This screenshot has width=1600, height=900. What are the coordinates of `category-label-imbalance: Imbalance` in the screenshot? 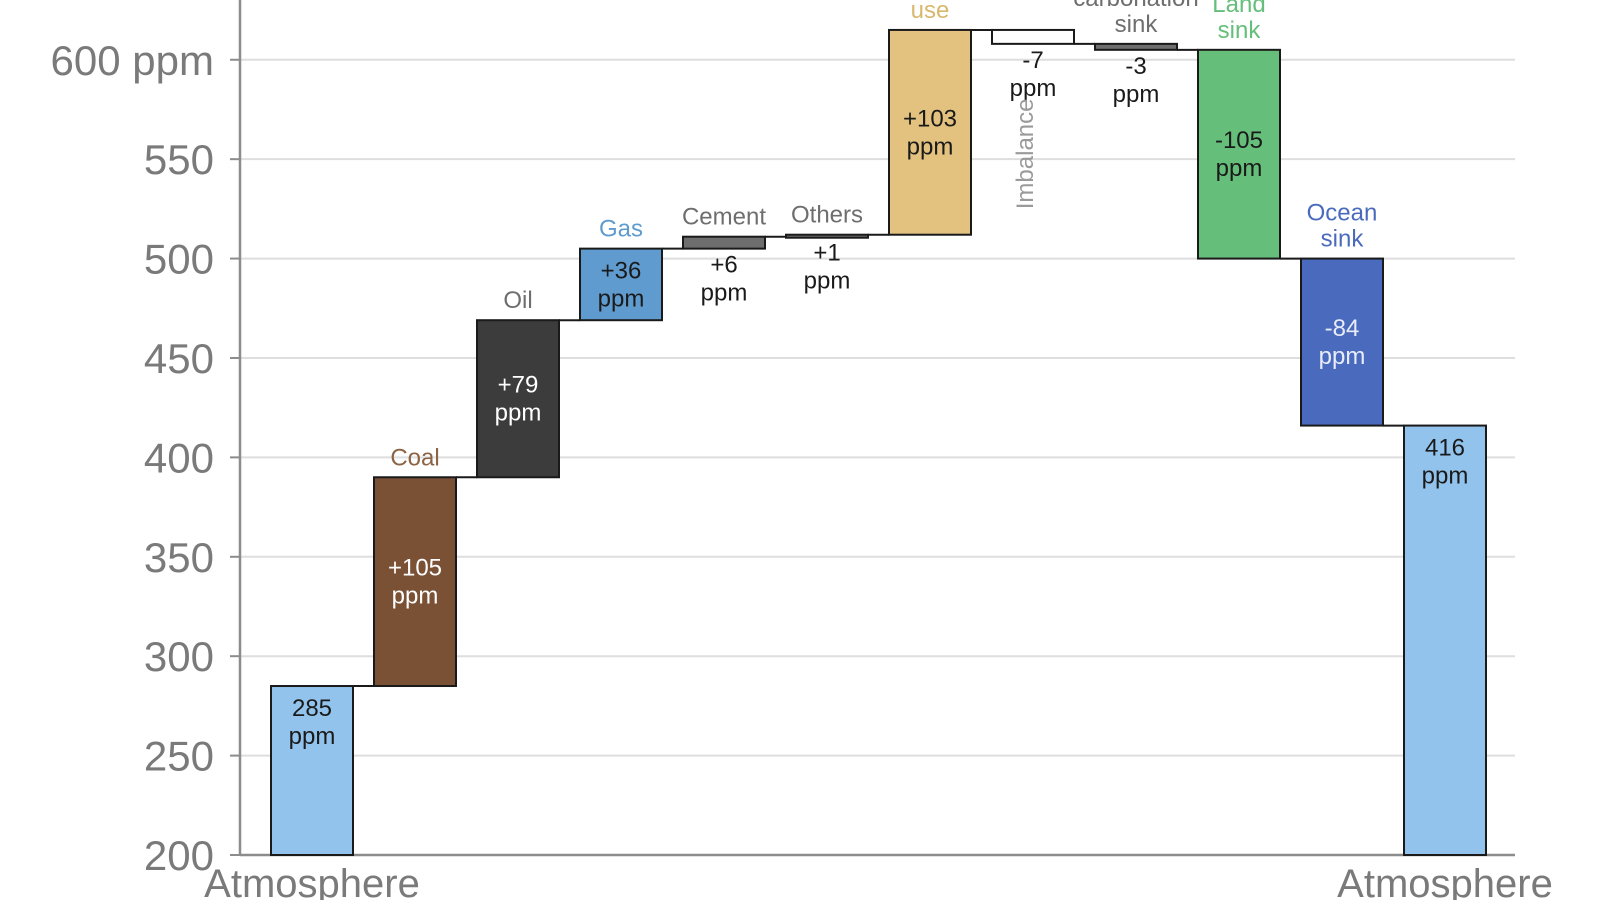 It's located at (1025, 153).